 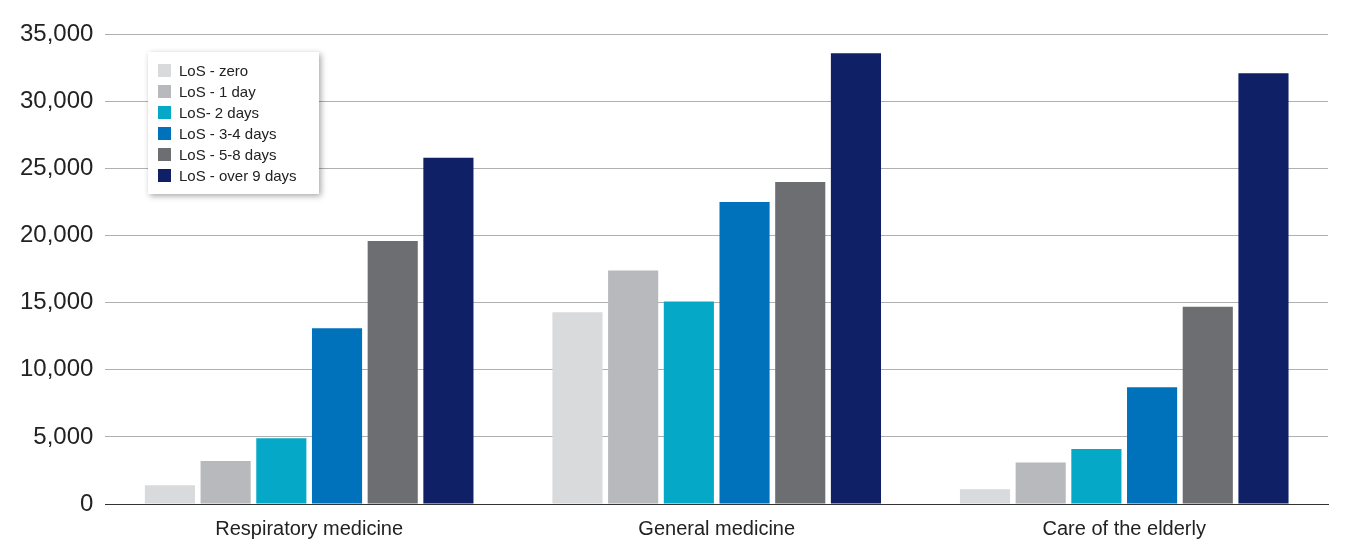 What do you see at coordinates (238, 175) in the screenshot?
I see `legend-label: LoS - over 9 days` at bounding box center [238, 175].